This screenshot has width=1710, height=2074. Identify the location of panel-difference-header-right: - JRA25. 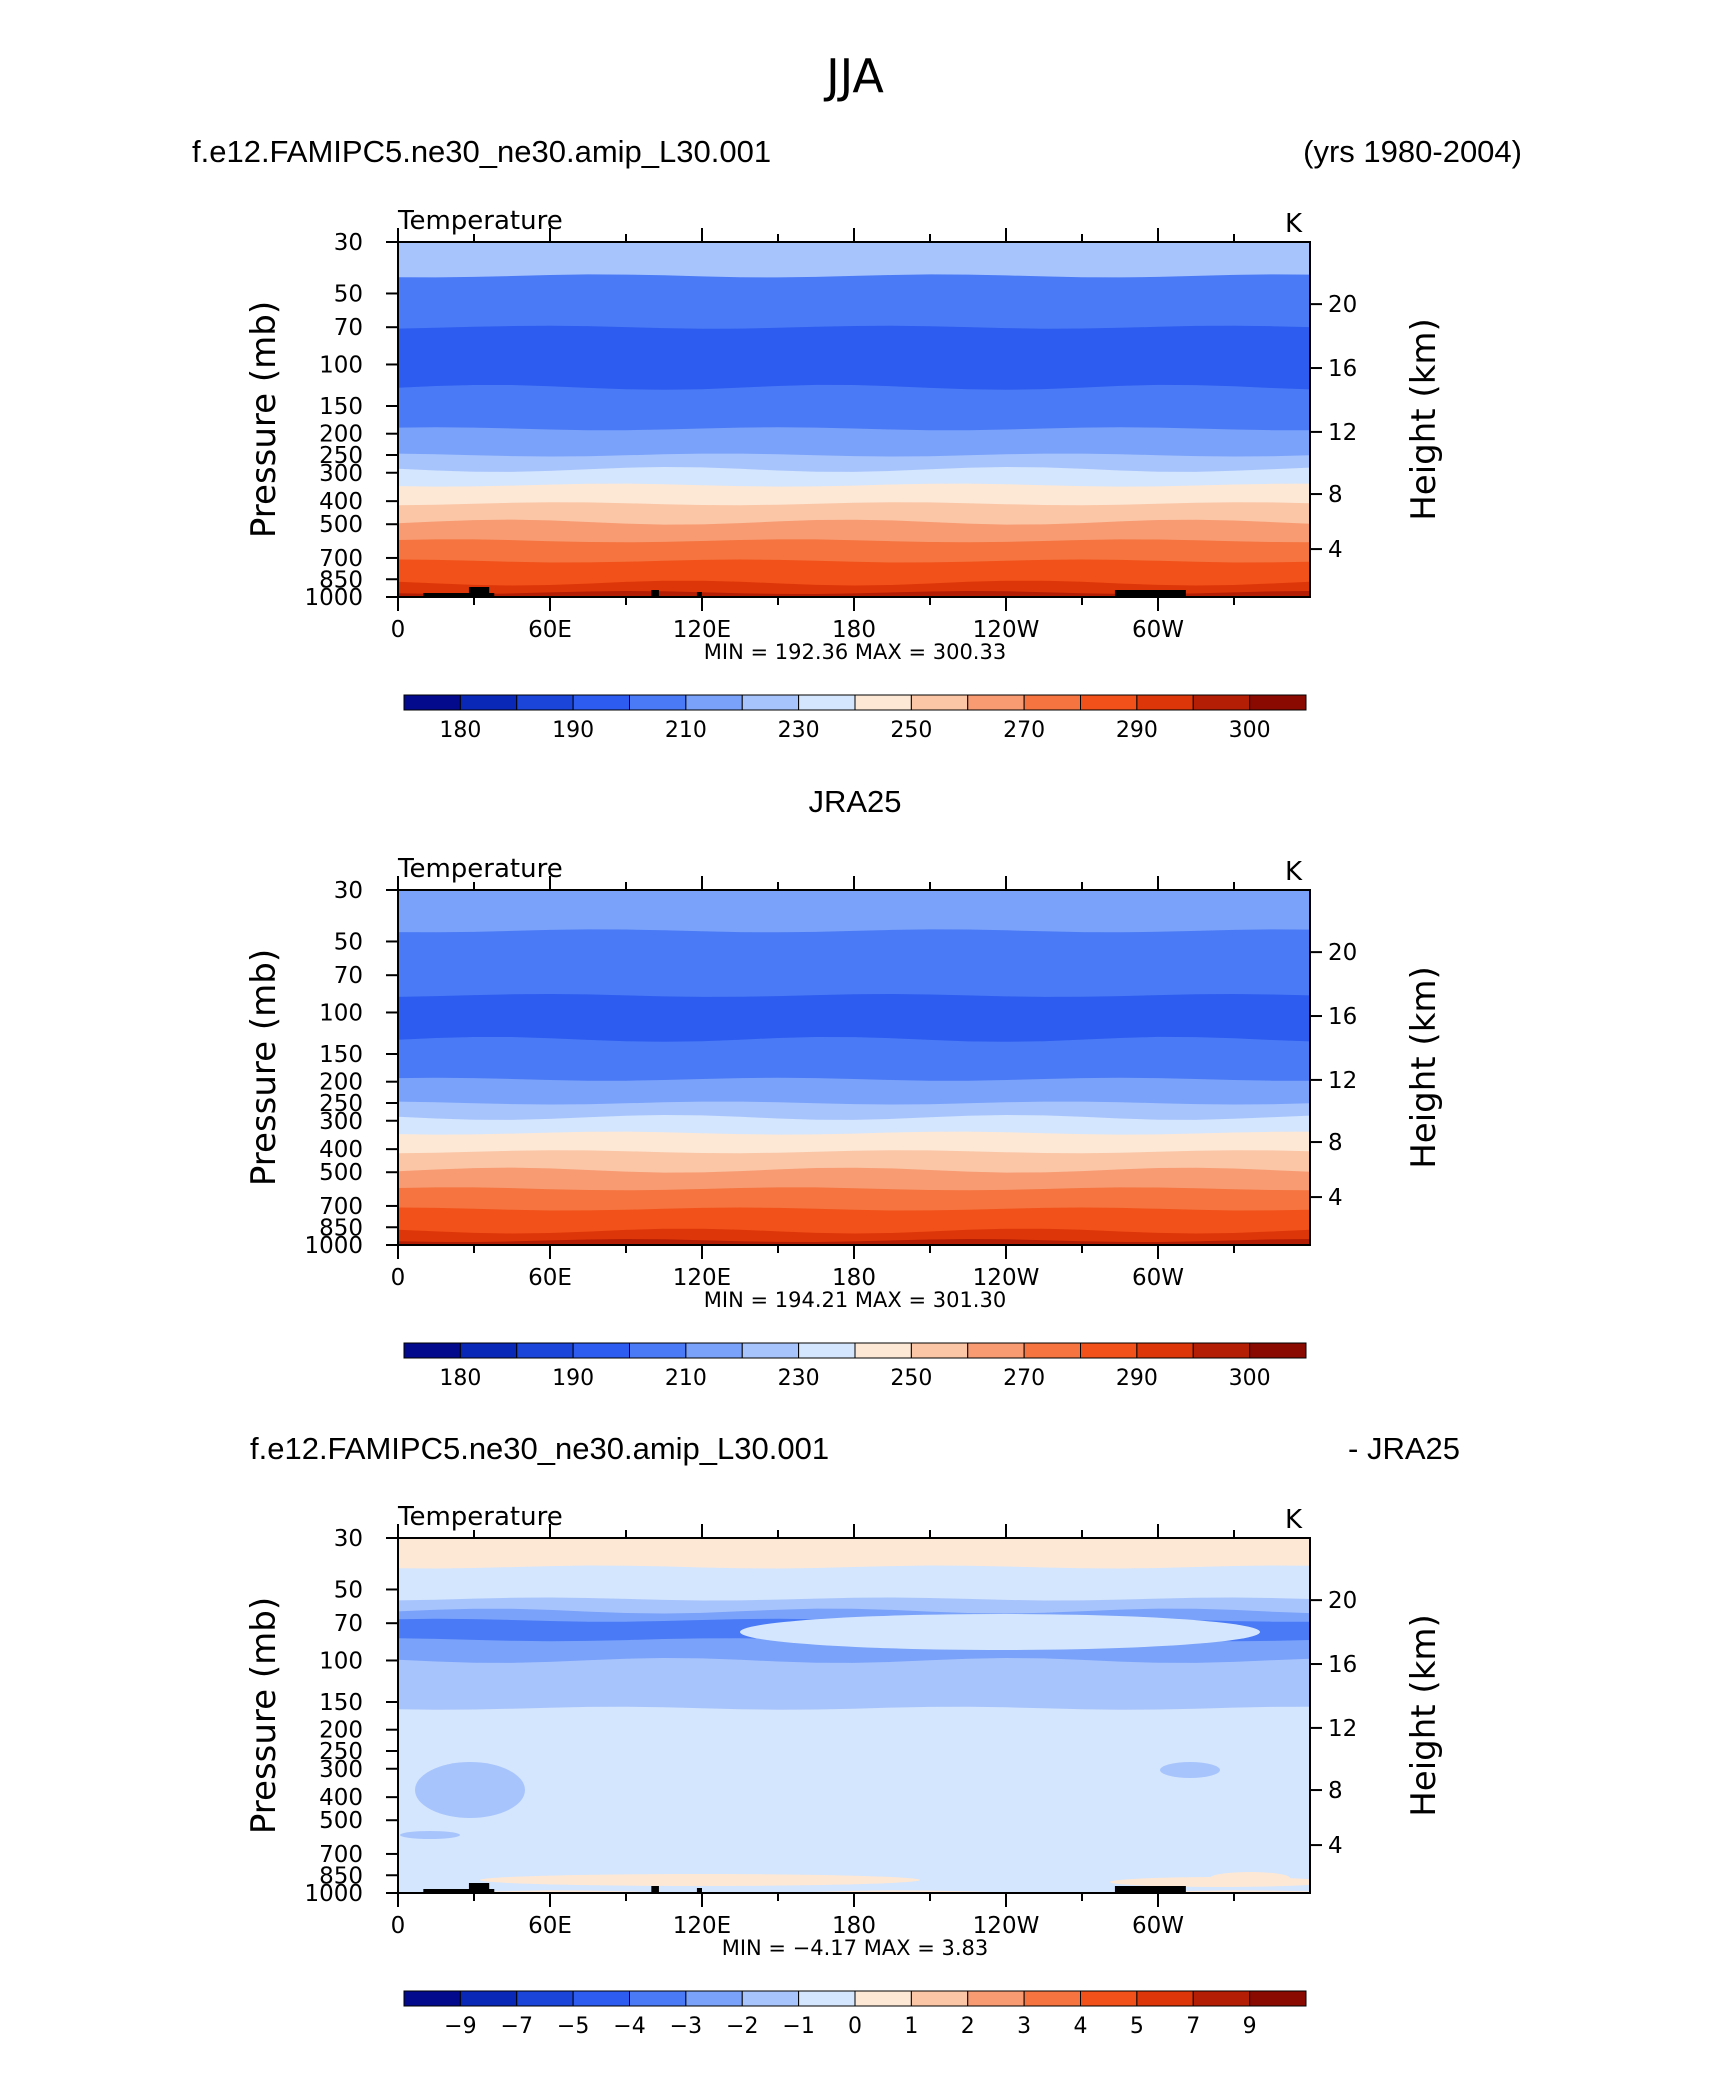
(1404, 1448).